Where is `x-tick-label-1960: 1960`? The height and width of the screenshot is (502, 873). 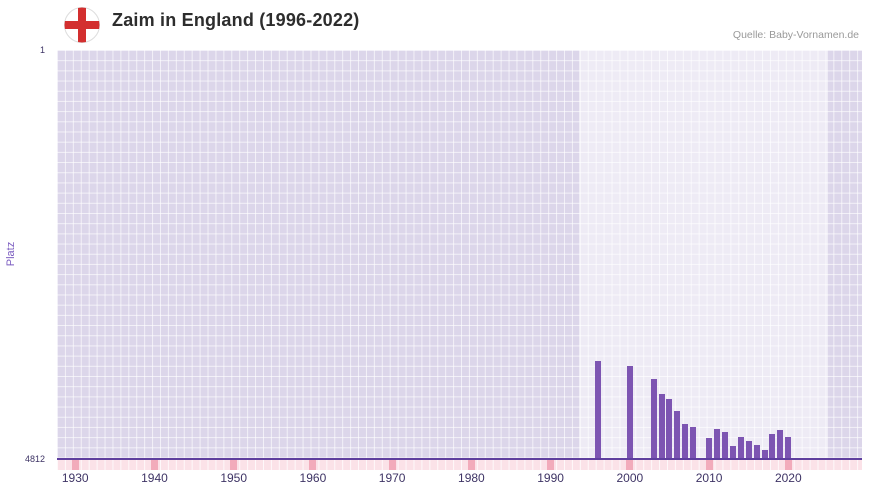 x-tick-label-1960: 1960 is located at coordinates (313, 478).